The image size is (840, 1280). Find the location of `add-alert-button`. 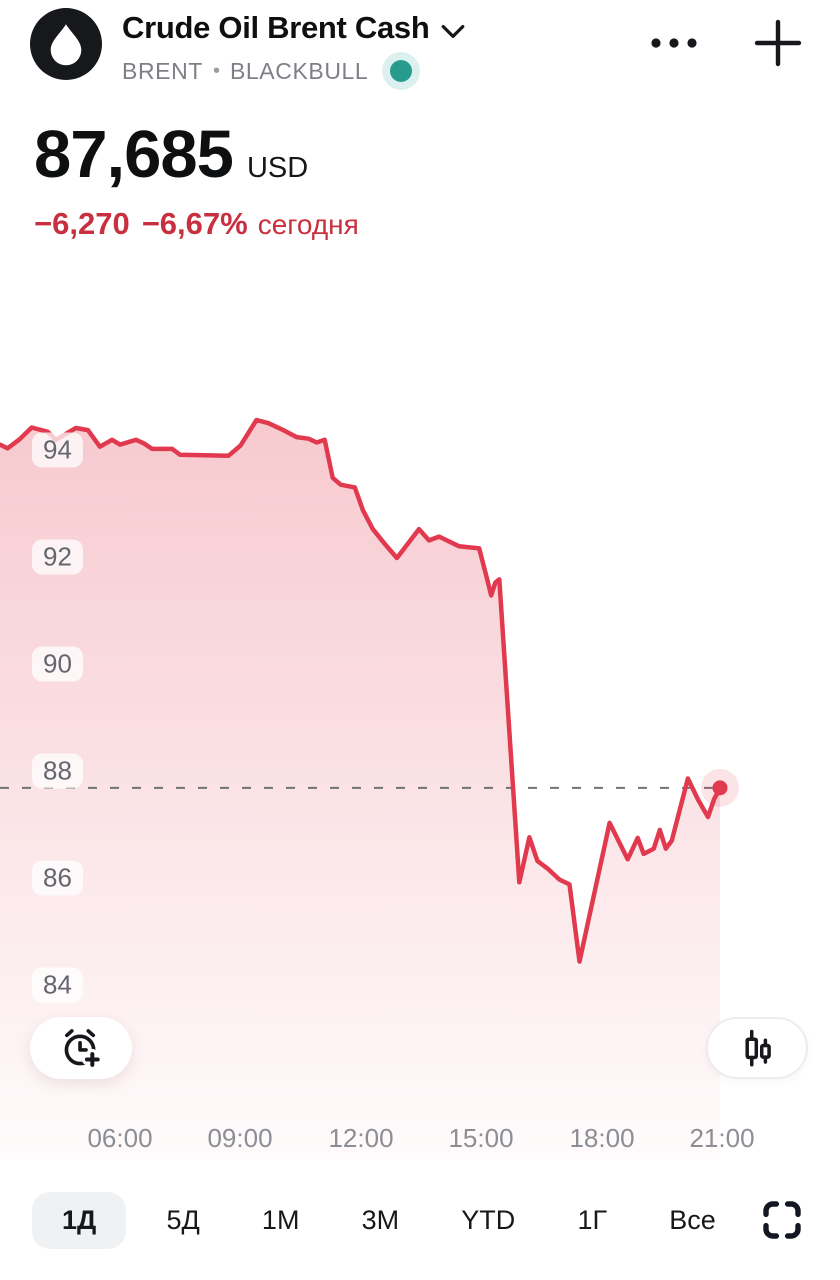

add-alert-button is located at coordinates (81, 1048).